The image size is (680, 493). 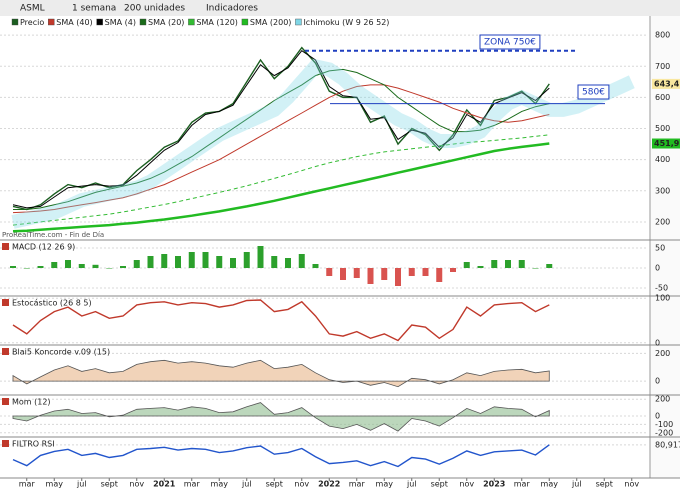 I want to click on y-tick-label: 100, so click(x=662, y=298).